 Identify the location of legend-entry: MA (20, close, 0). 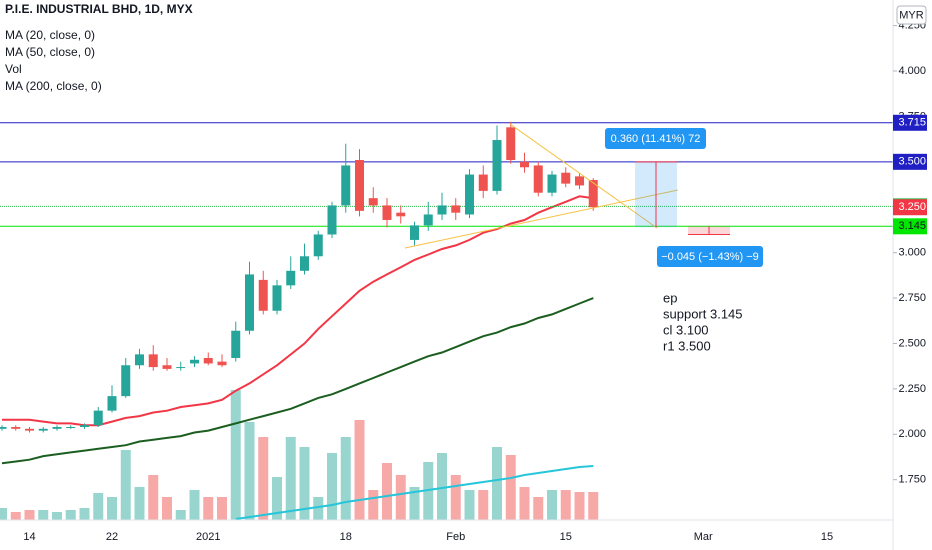
(50, 35).